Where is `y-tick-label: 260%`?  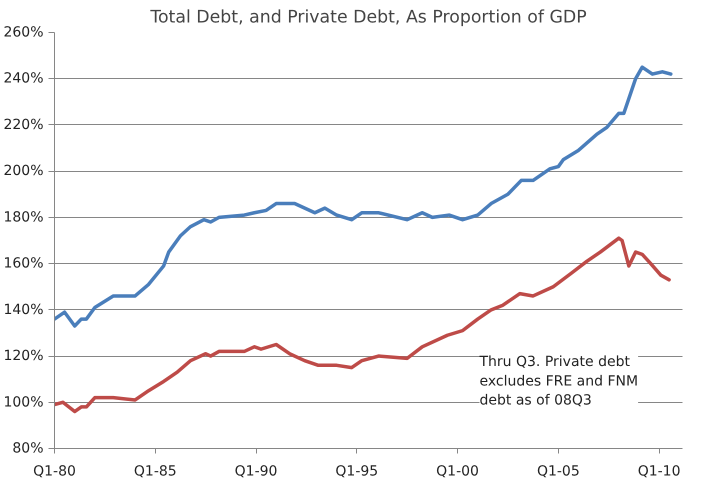
y-tick-label: 260% is located at coordinates (23, 32).